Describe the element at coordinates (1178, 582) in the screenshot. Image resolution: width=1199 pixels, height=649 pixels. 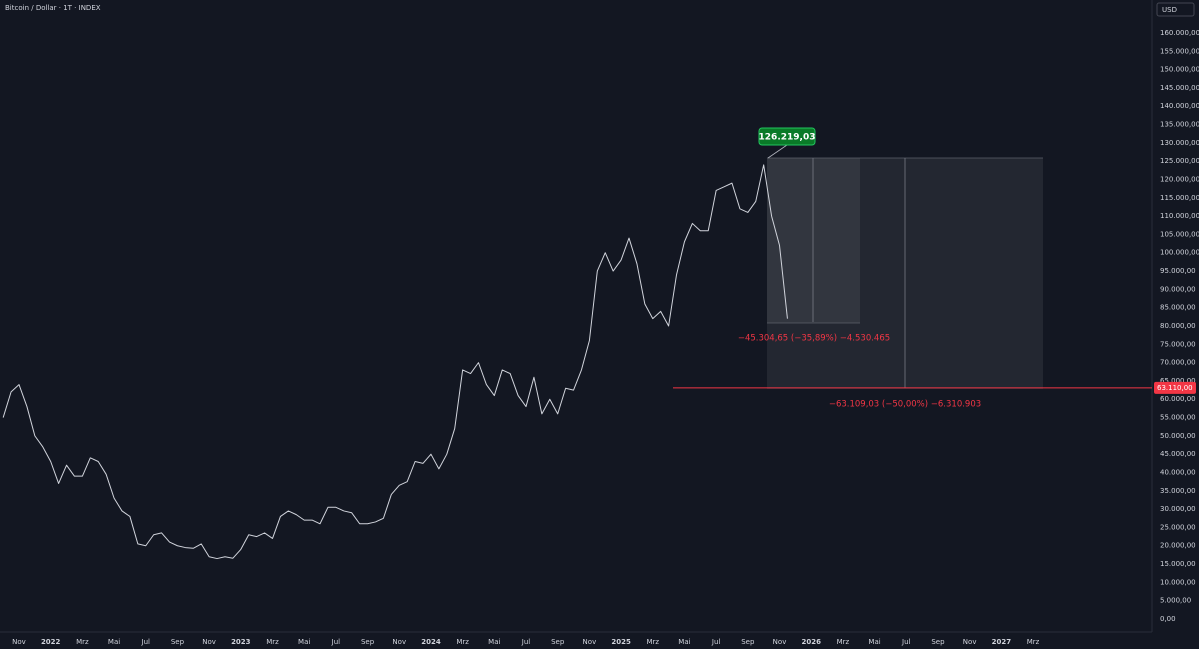
I see `y-tick-label: 10.000,00` at that location.